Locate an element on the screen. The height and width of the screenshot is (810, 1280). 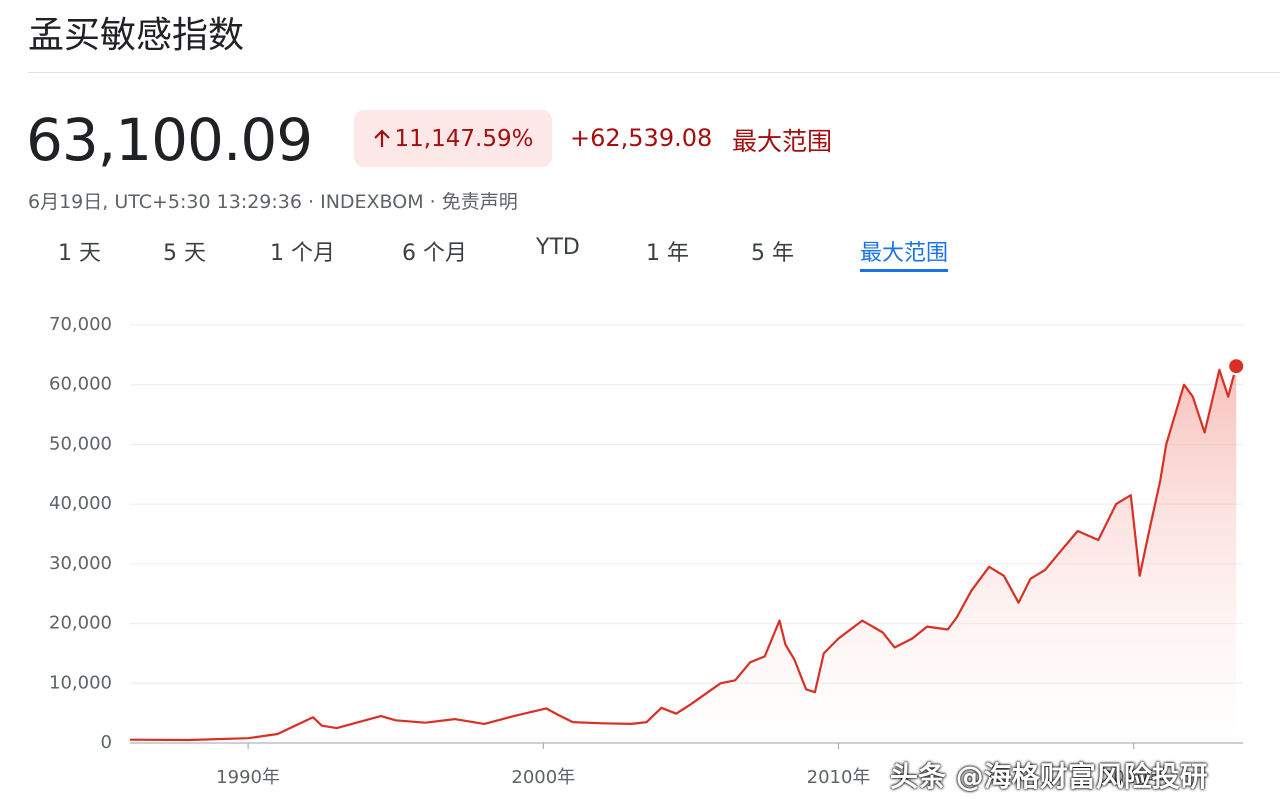
tab: 1 天 is located at coordinates (79, 253).